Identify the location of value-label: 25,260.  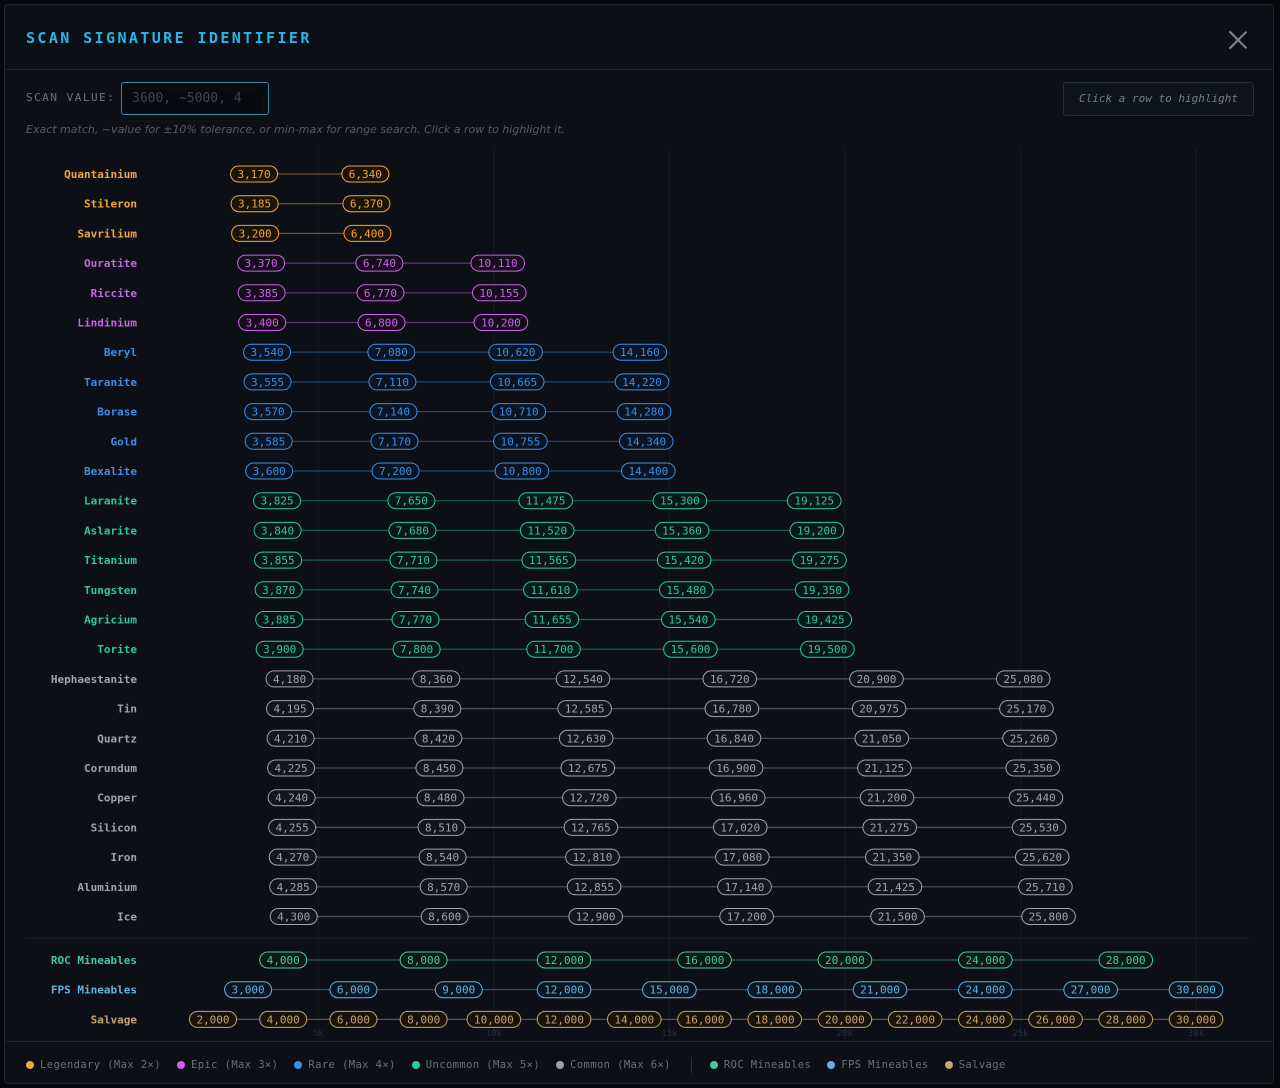
(1030, 738).